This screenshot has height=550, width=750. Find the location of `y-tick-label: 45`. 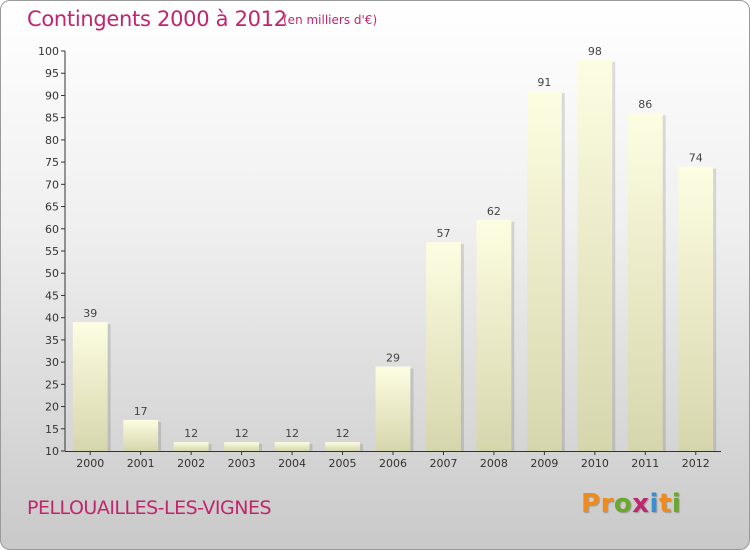

y-tick-label: 45 is located at coordinates (52, 295).